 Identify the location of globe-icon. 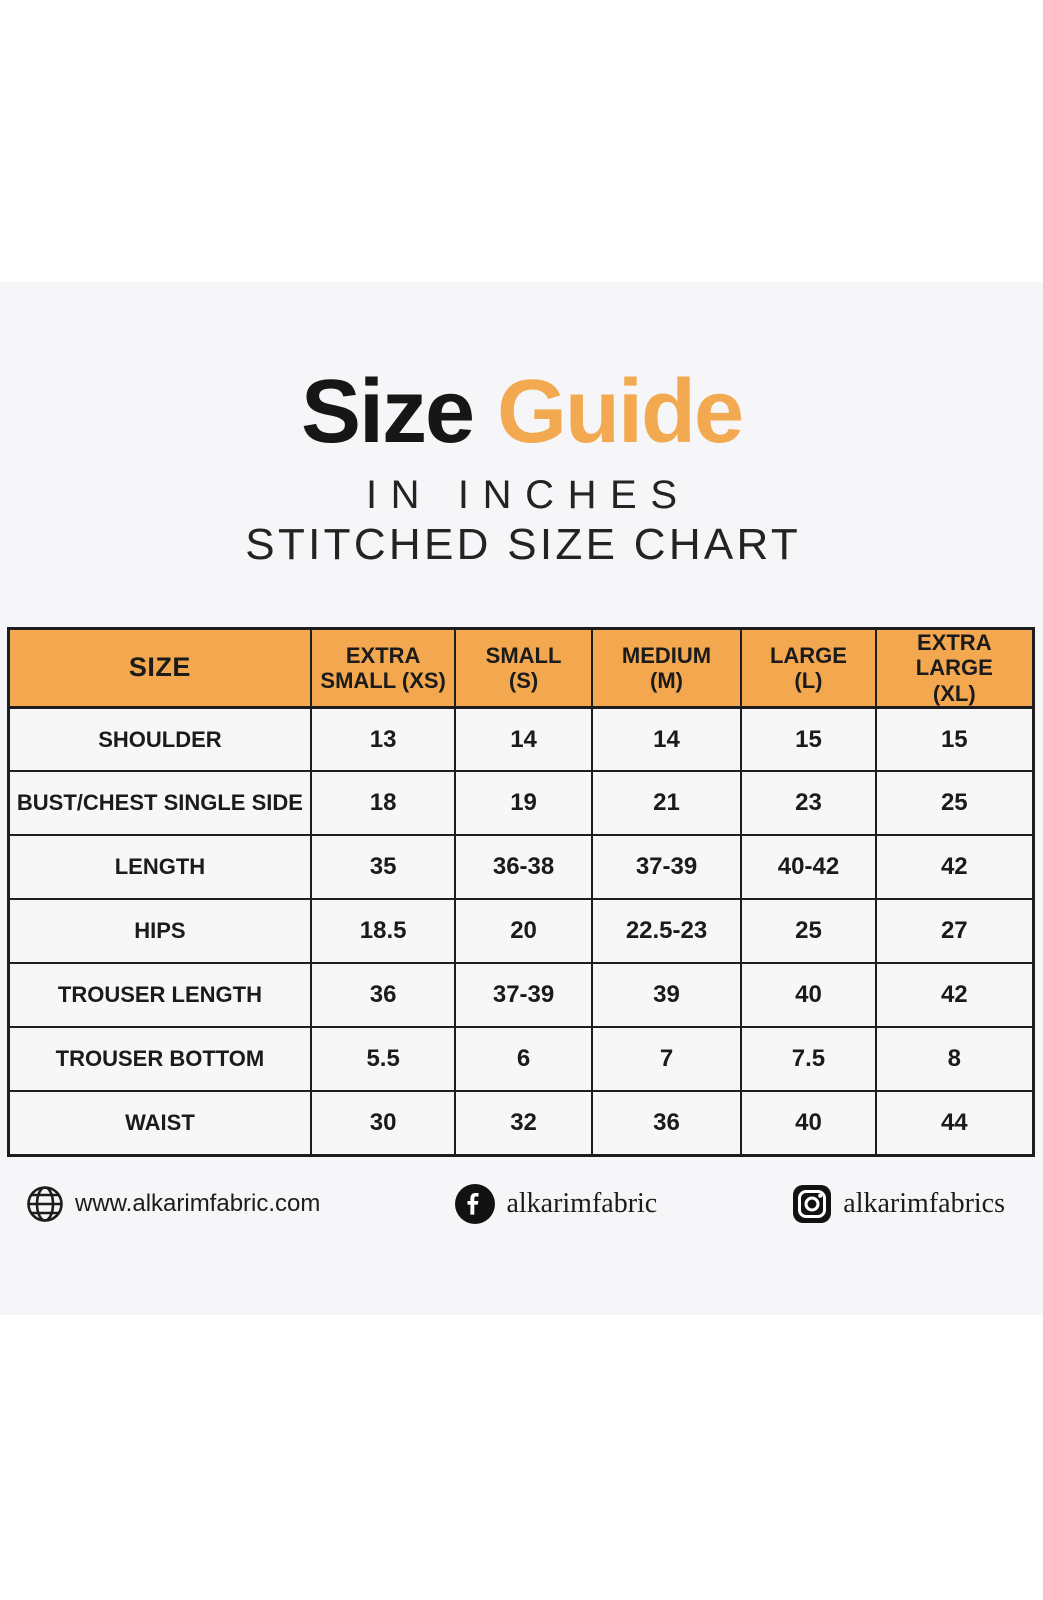
(45, 1204).